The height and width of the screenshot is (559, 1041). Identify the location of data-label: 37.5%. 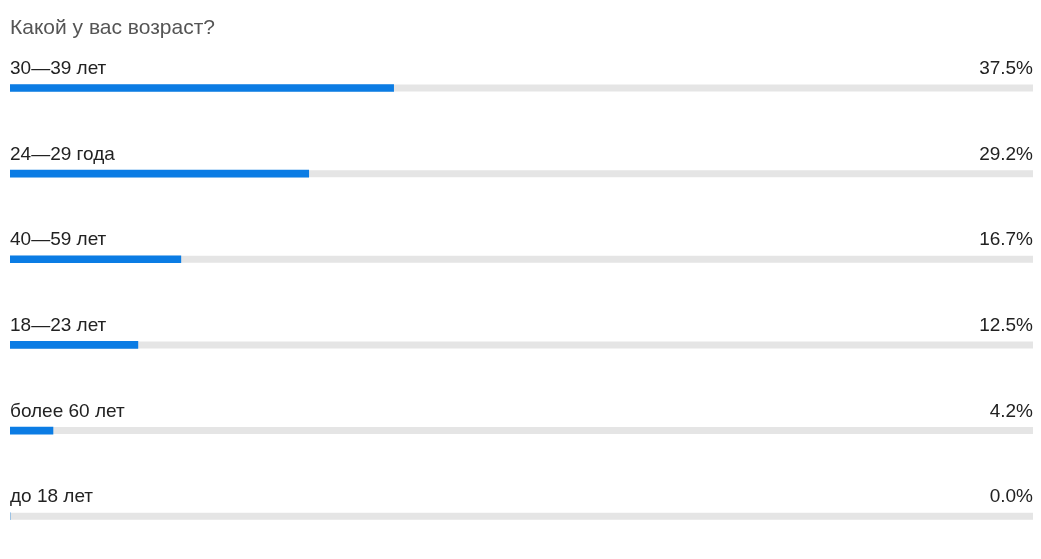
(1006, 68).